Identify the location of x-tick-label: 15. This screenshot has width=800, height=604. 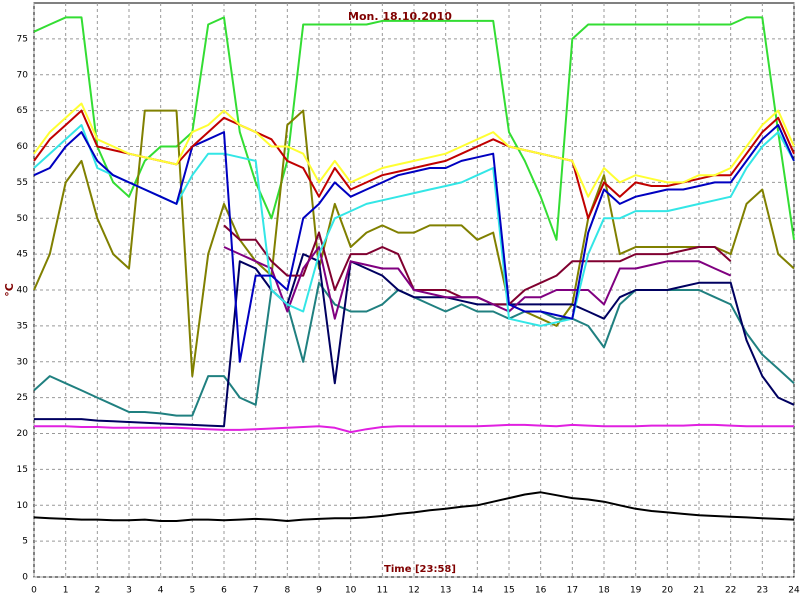
(508, 591).